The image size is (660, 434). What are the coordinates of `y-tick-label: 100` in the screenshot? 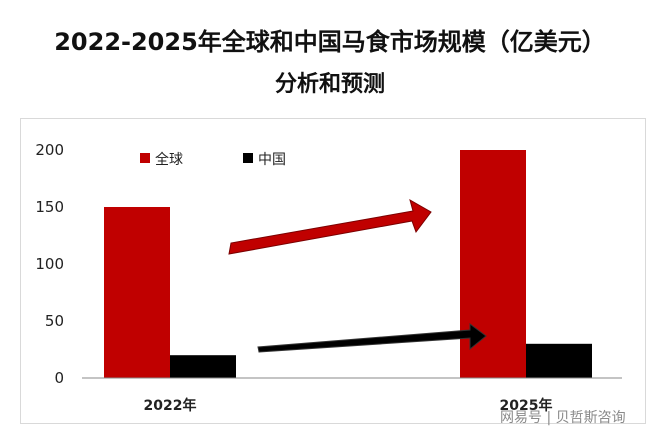 It's located at (49, 264).